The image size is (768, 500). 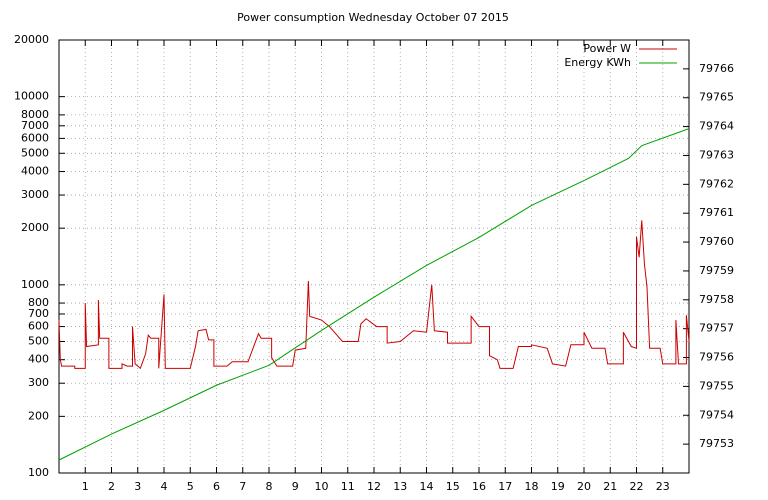 I want to click on y2-tick-label: 79765, so click(x=716, y=97).